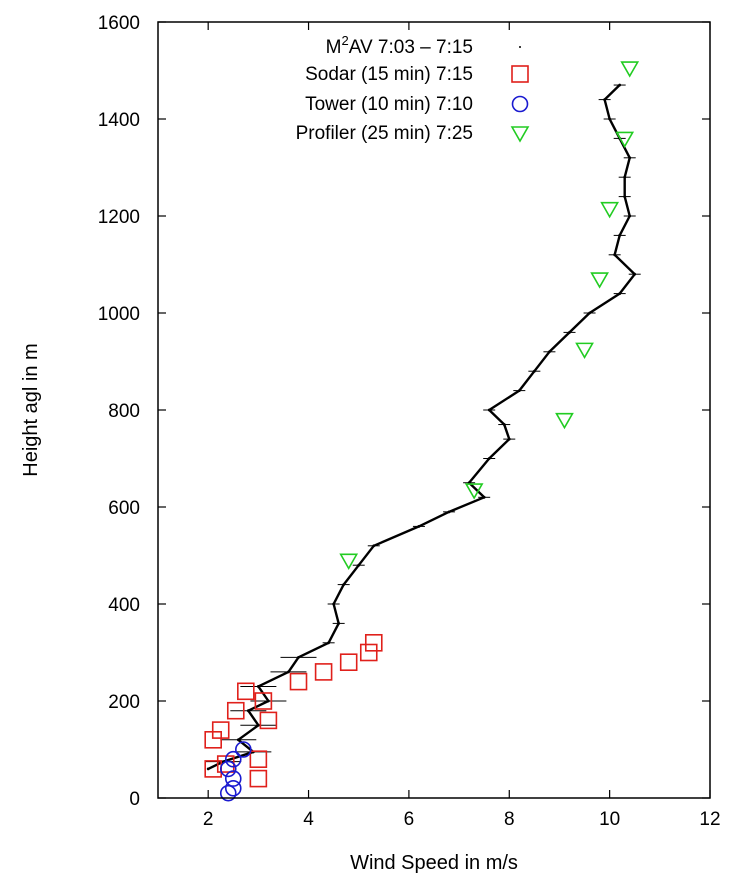  What do you see at coordinates (520, 104) in the screenshot?
I see `legend-marker-tower` at bounding box center [520, 104].